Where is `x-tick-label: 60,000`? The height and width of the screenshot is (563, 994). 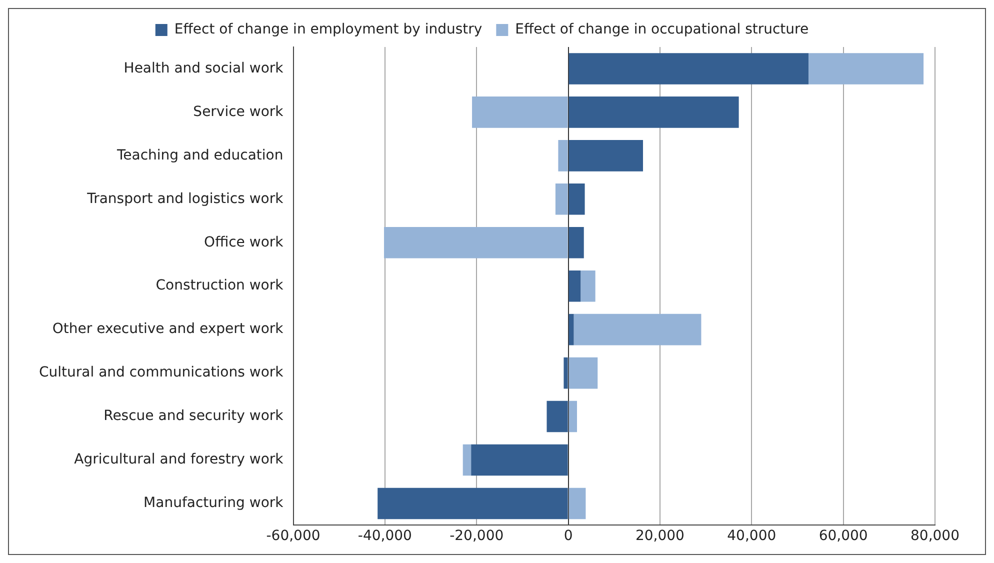 x-tick-label: 60,000 is located at coordinates (843, 536).